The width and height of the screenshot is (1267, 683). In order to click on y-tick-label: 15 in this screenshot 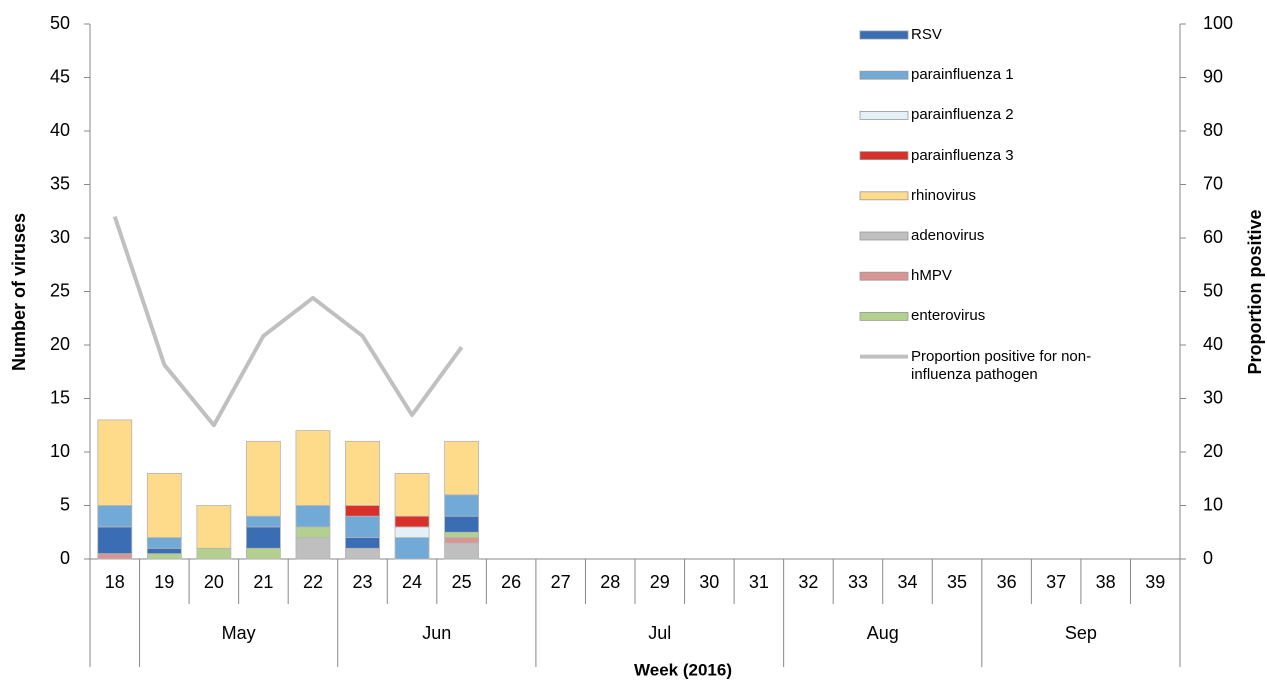, I will do `click(60, 397)`.